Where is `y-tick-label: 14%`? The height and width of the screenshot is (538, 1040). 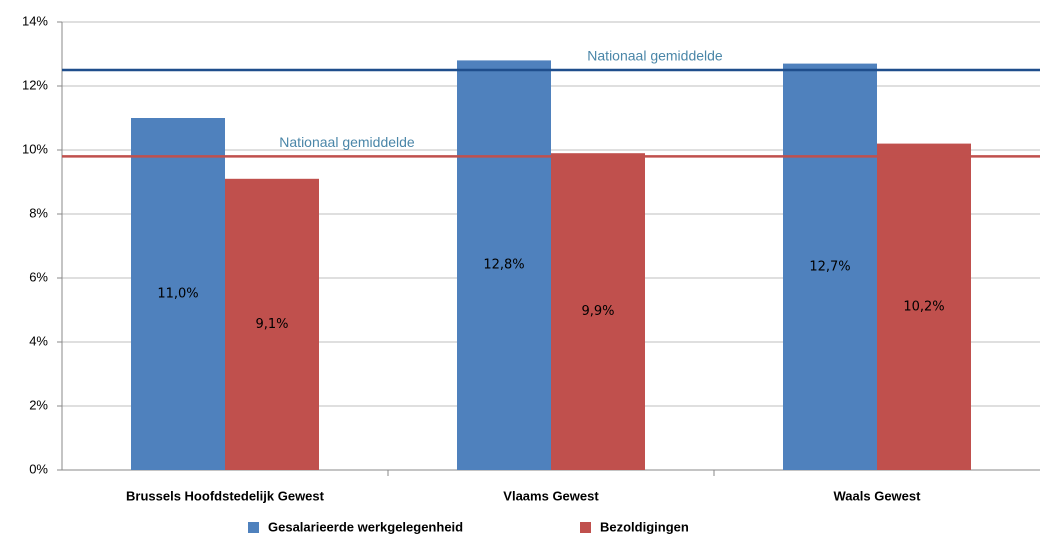
y-tick-label: 14% is located at coordinates (35, 20).